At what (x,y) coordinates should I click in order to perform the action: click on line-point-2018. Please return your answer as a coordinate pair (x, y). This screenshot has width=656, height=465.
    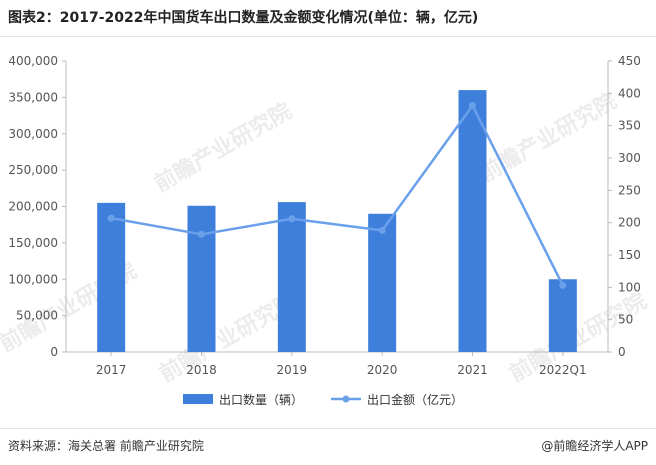
    Looking at the image, I should click on (201, 234).